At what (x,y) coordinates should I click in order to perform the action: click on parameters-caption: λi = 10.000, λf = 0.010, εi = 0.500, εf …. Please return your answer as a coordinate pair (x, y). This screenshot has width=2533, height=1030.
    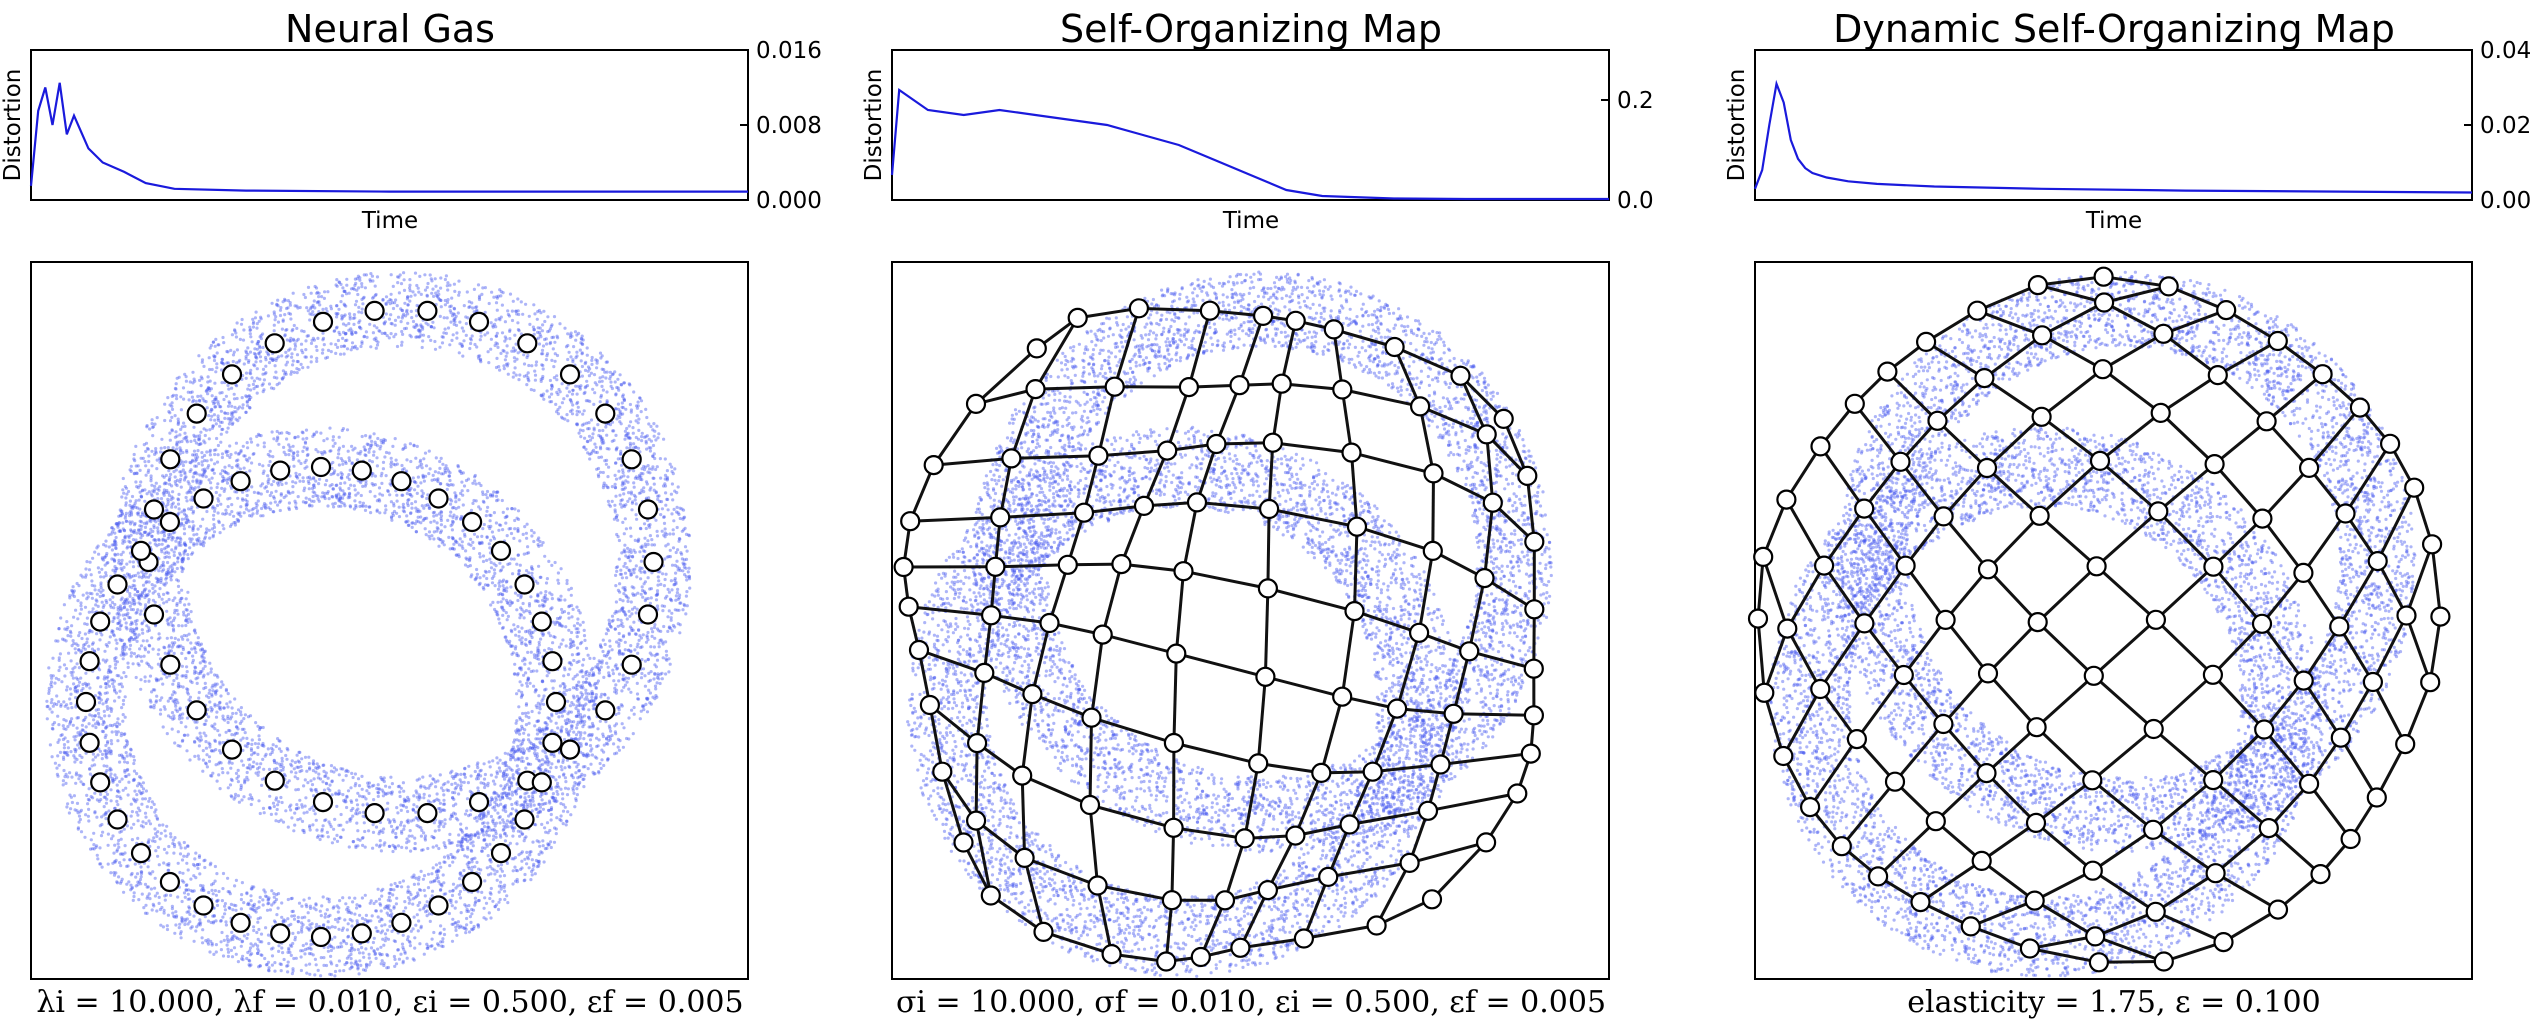
    Looking at the image, I should click on (389, 1002).